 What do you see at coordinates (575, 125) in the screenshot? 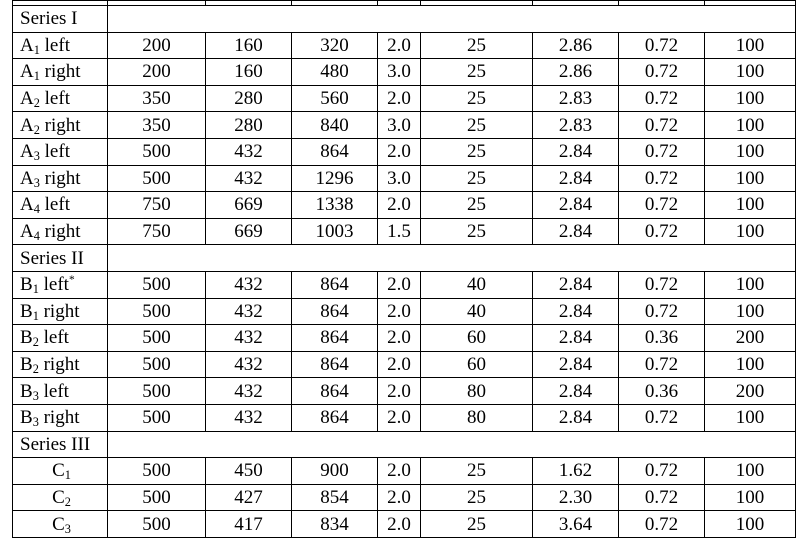
I see `table-cell: 2.83` at bounding box center [575, 125].